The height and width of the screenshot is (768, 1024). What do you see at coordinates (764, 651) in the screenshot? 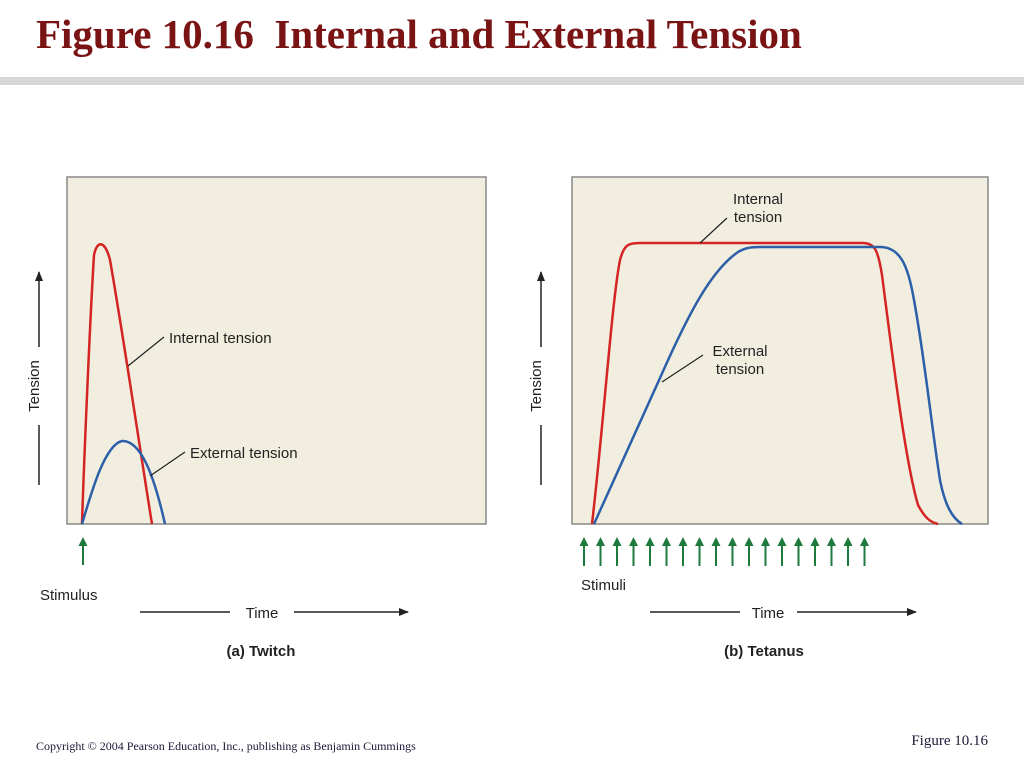
I see `panel-b-caption: (b) Tetanus` at bounding box center [764, 651].